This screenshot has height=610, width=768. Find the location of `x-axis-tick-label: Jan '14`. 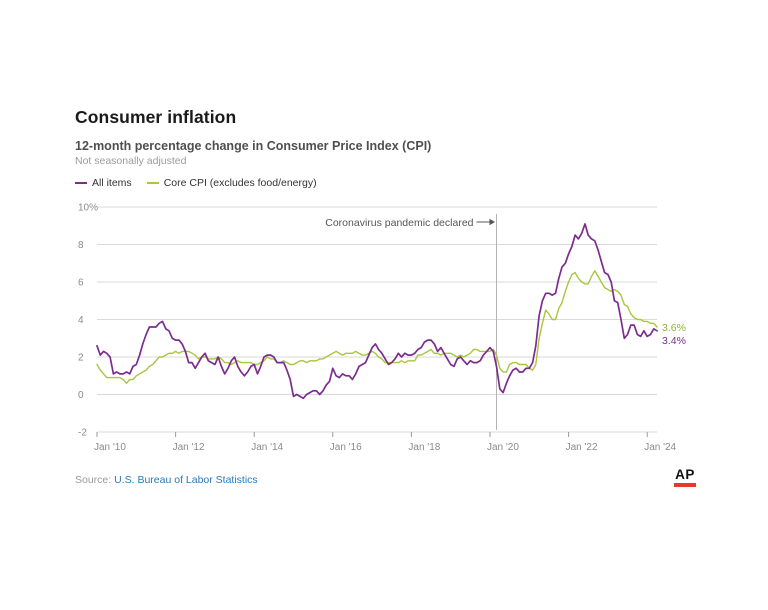

x-axis-tick-label: Jan '14 is located at coordinates (267, 447).